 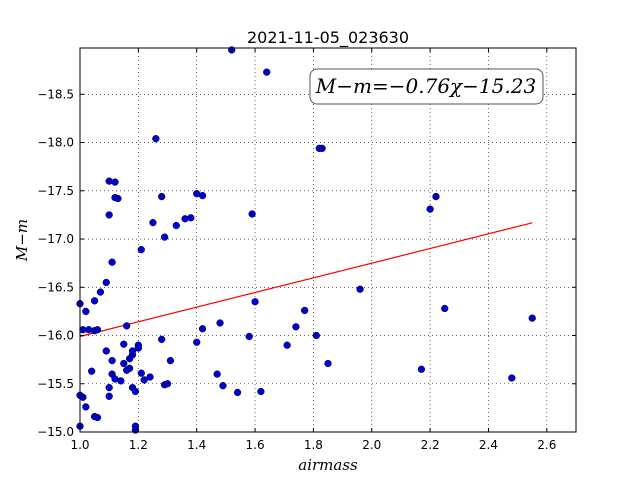 I want to click on y-tick-label: −18.0, so click(x=55, y=143).